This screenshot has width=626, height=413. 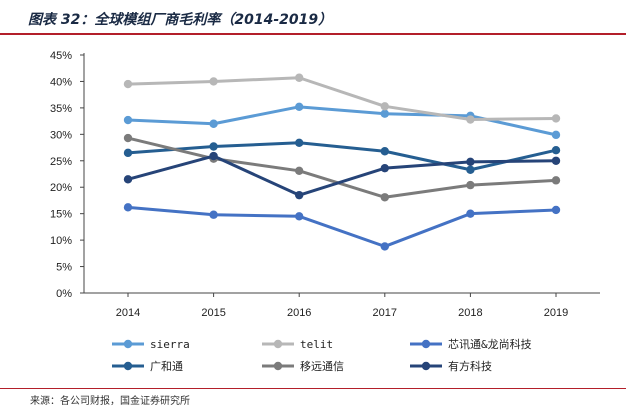 What do you see at coordinates (322, 366) in the screenshot?
I see `legend-label: 移远通信` at bounding box center [322, 366].